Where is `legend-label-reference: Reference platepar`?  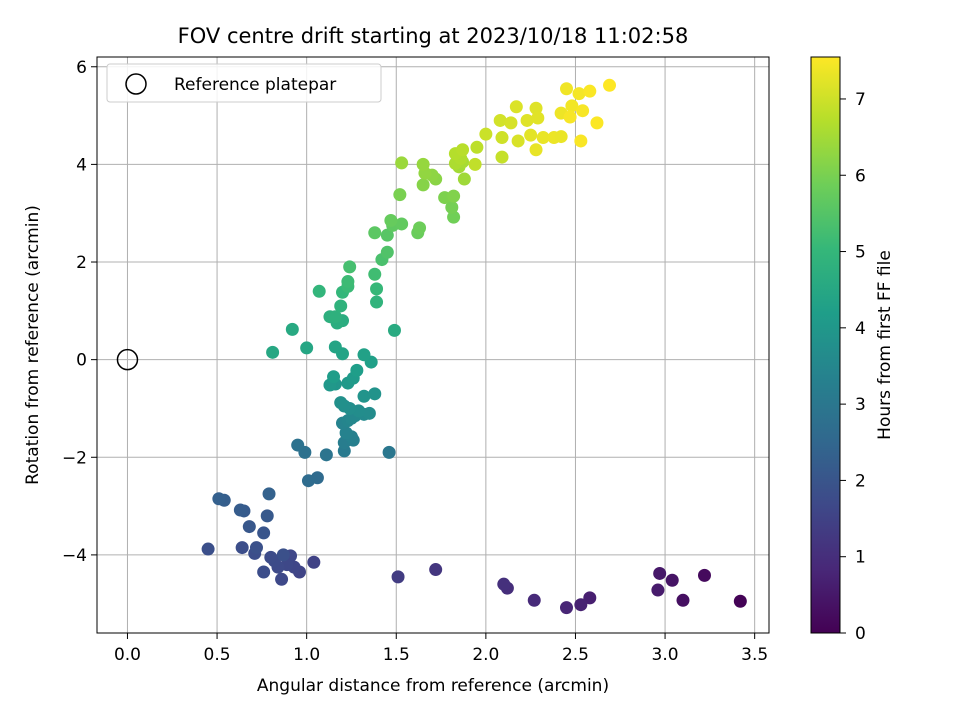 legend-label-reference: Reference platepar is located at coordinates (255, 85).